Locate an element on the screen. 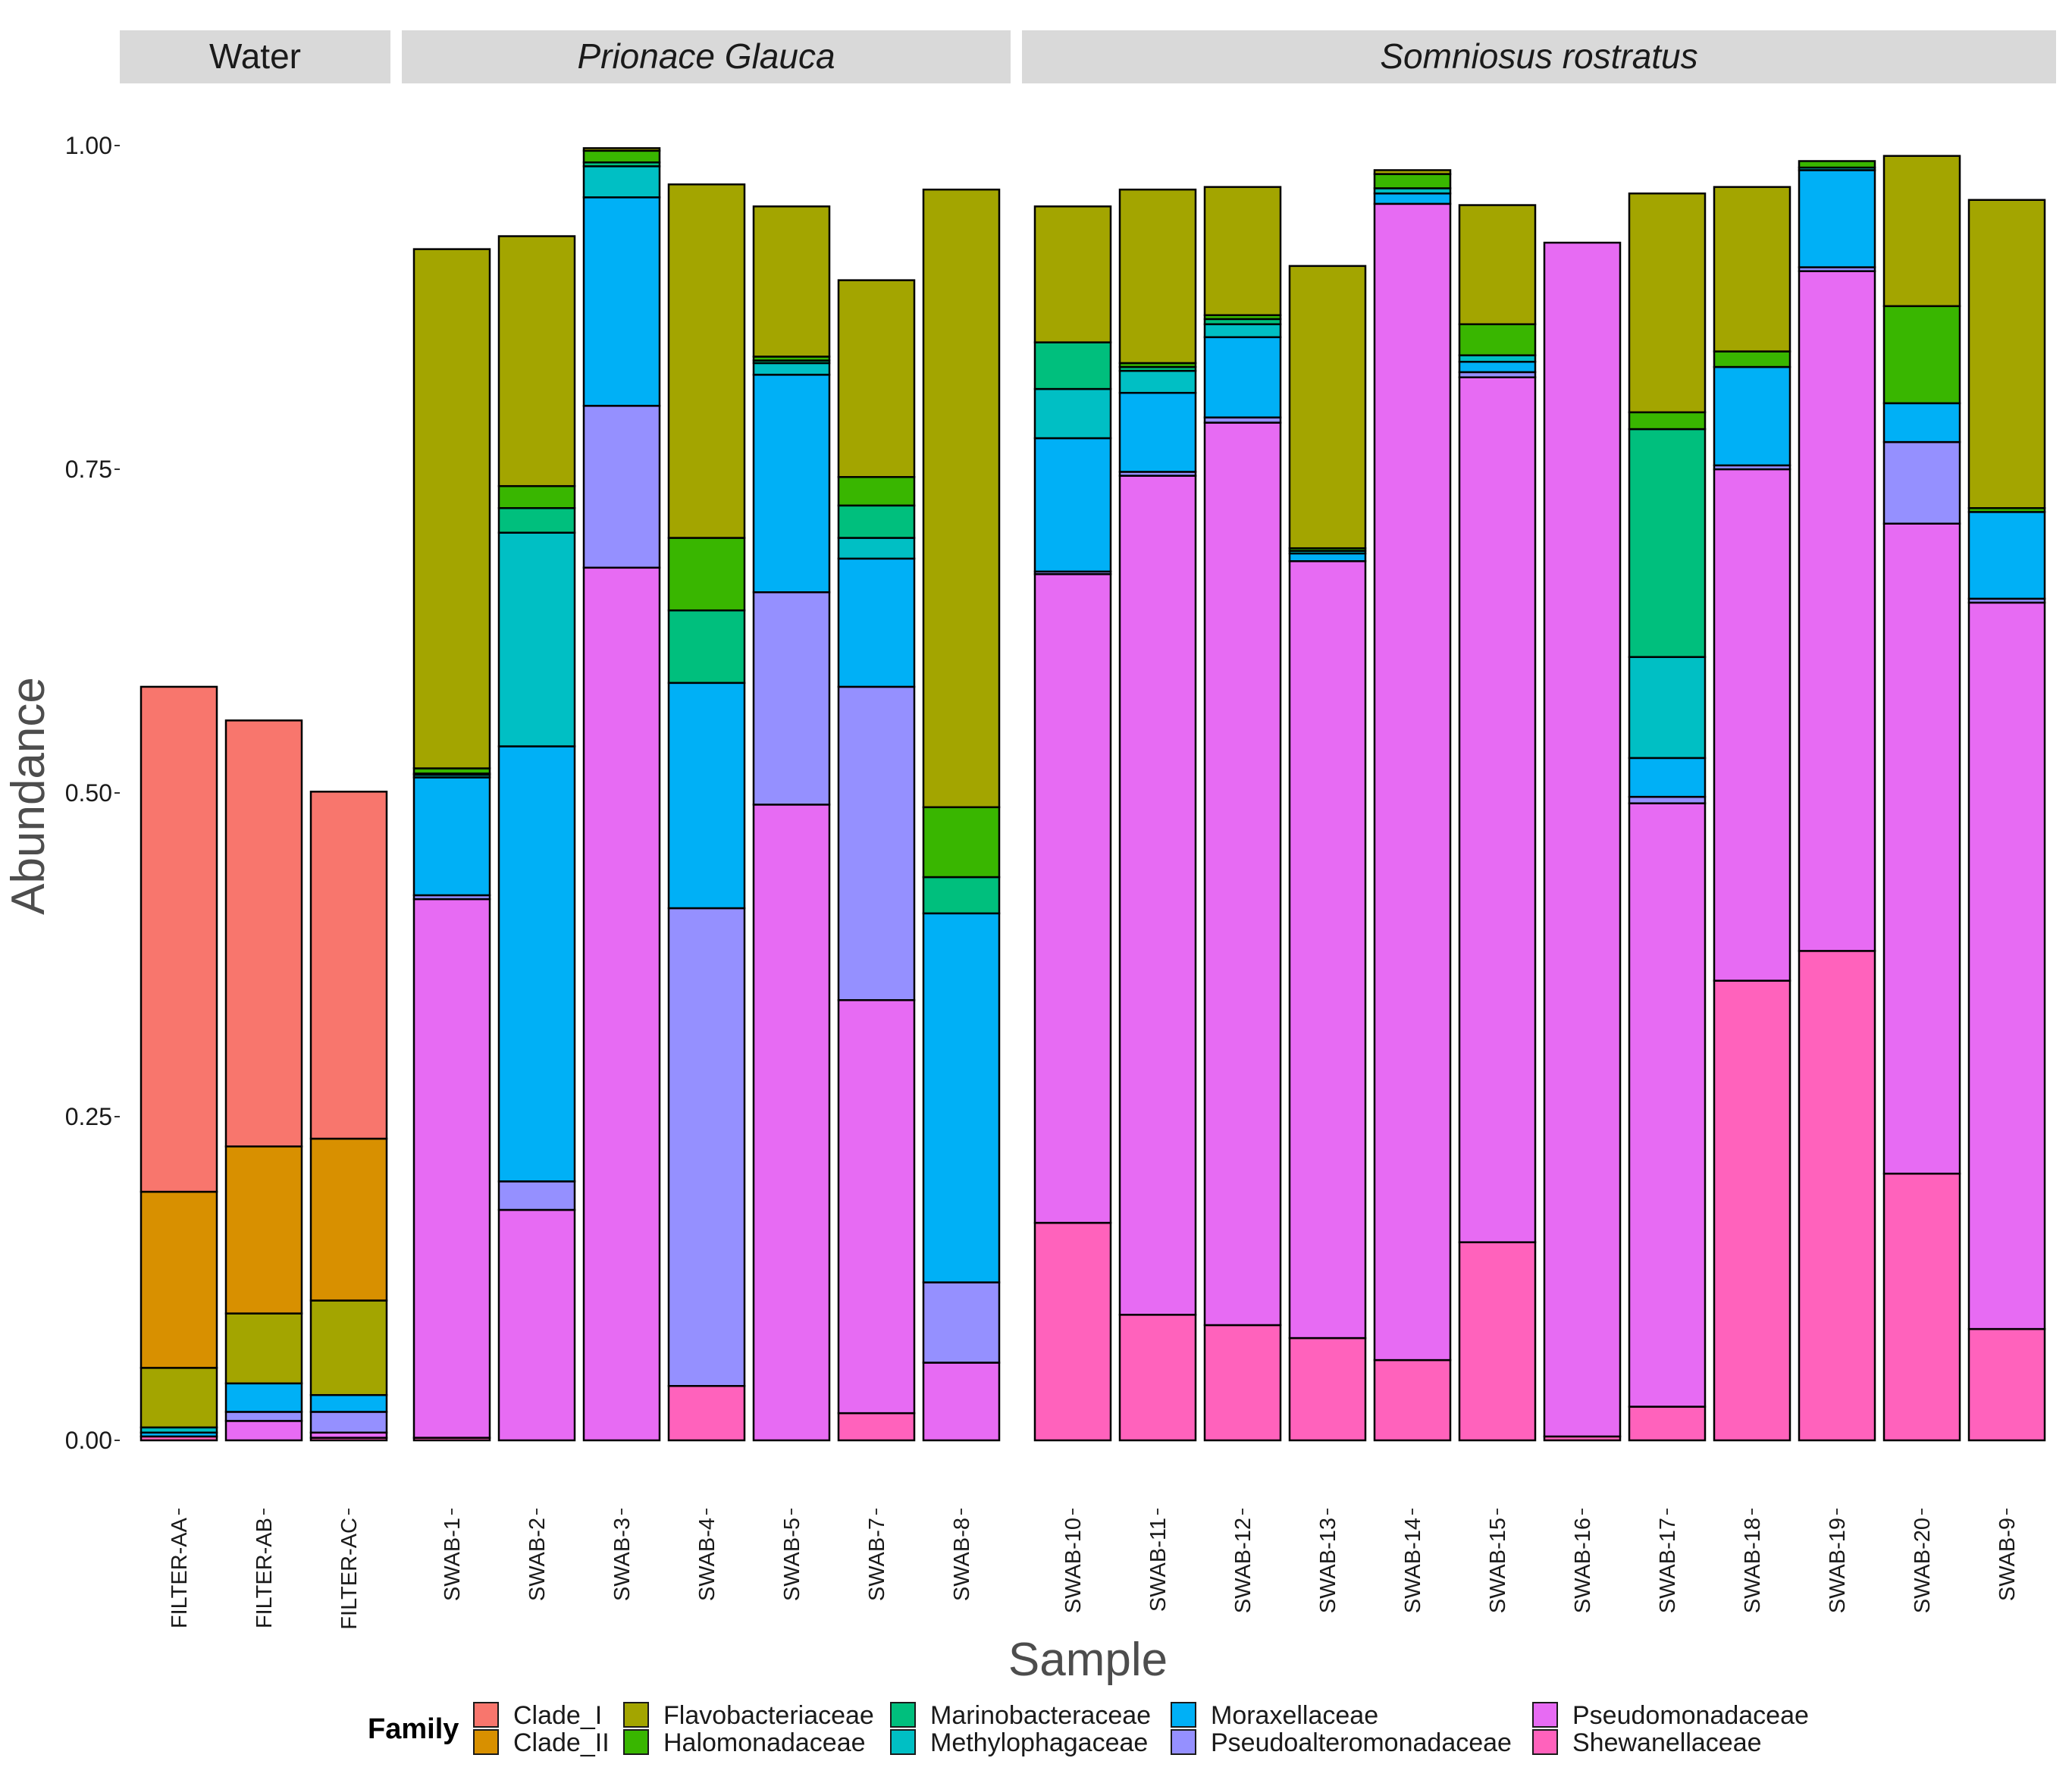 This screenshot has width=2072, height=1783. x-tick-label: SWAB-4 is located at coordinates (707, 1560).